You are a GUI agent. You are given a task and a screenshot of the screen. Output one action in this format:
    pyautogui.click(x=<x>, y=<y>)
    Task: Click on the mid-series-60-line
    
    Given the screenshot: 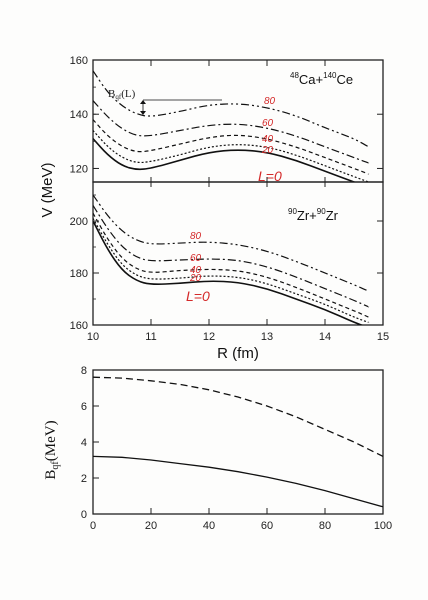 What is the action you would take?
    pyautogui.click(x=231, y=256)
    